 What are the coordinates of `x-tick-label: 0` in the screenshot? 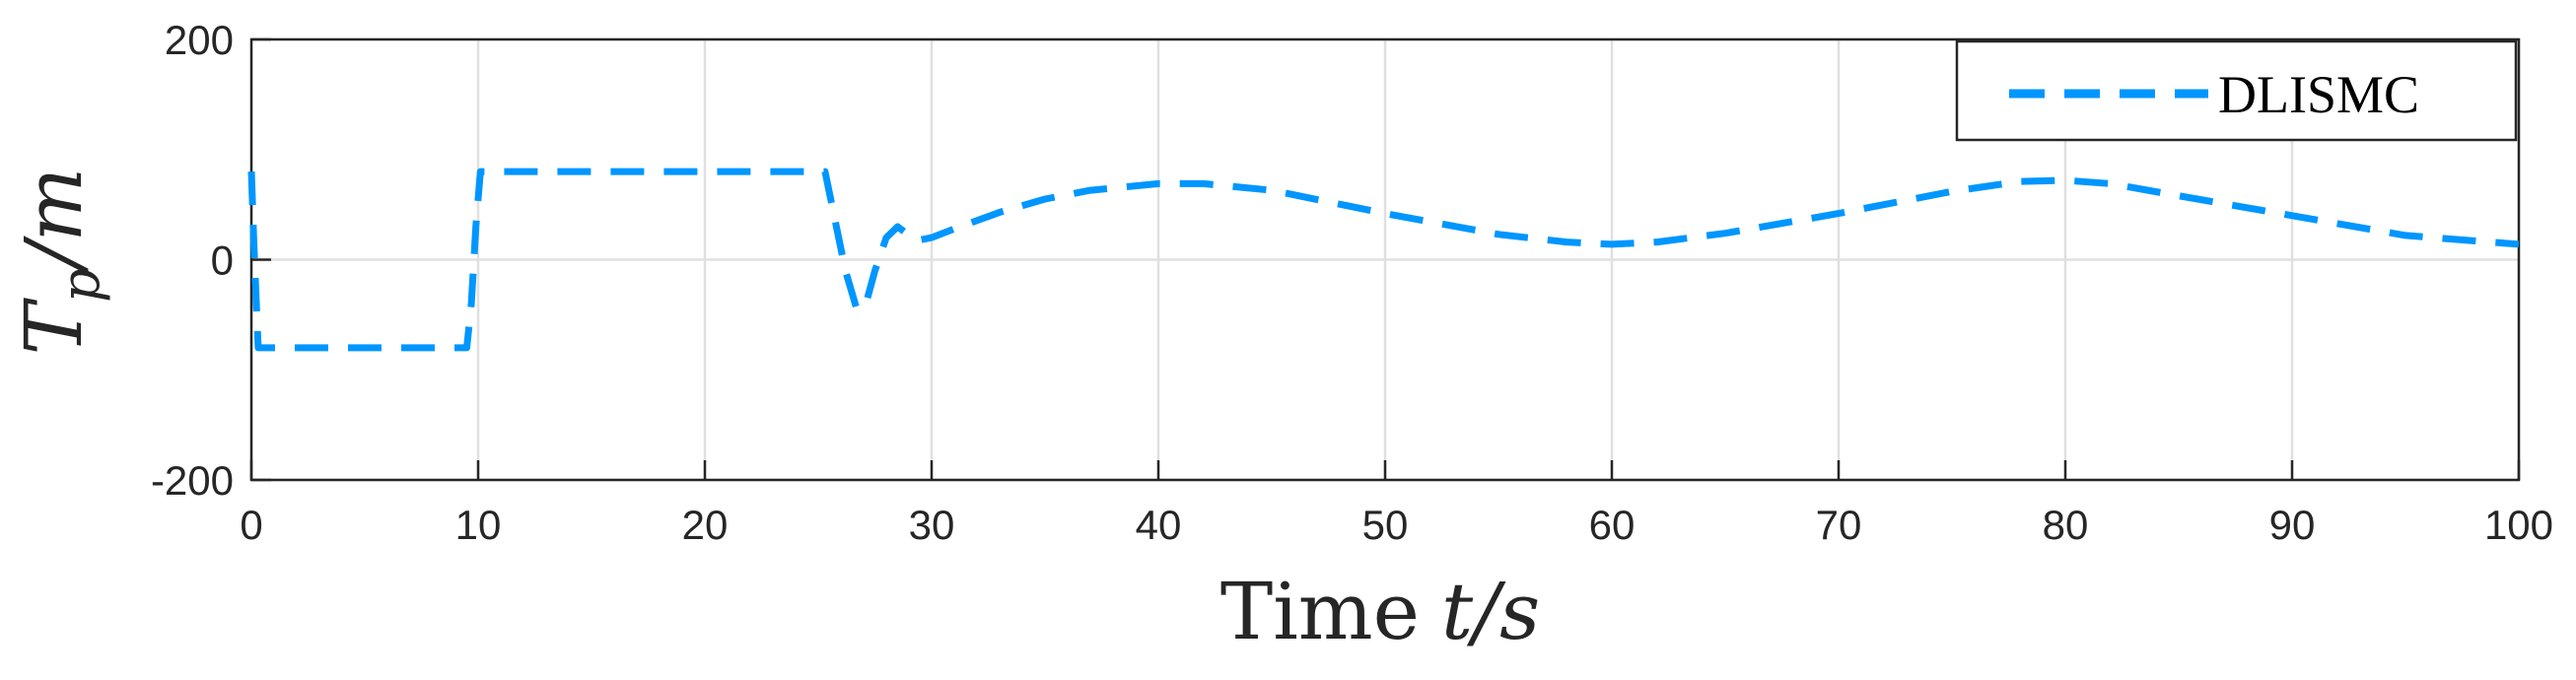 It's located at (251, 525).